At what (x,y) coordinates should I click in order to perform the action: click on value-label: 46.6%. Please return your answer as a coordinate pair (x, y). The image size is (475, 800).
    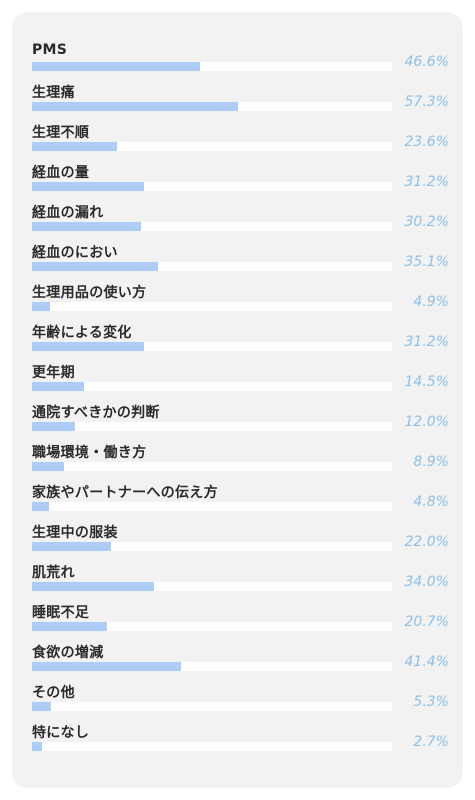
    Looking at the image, I should click on (426, 62).